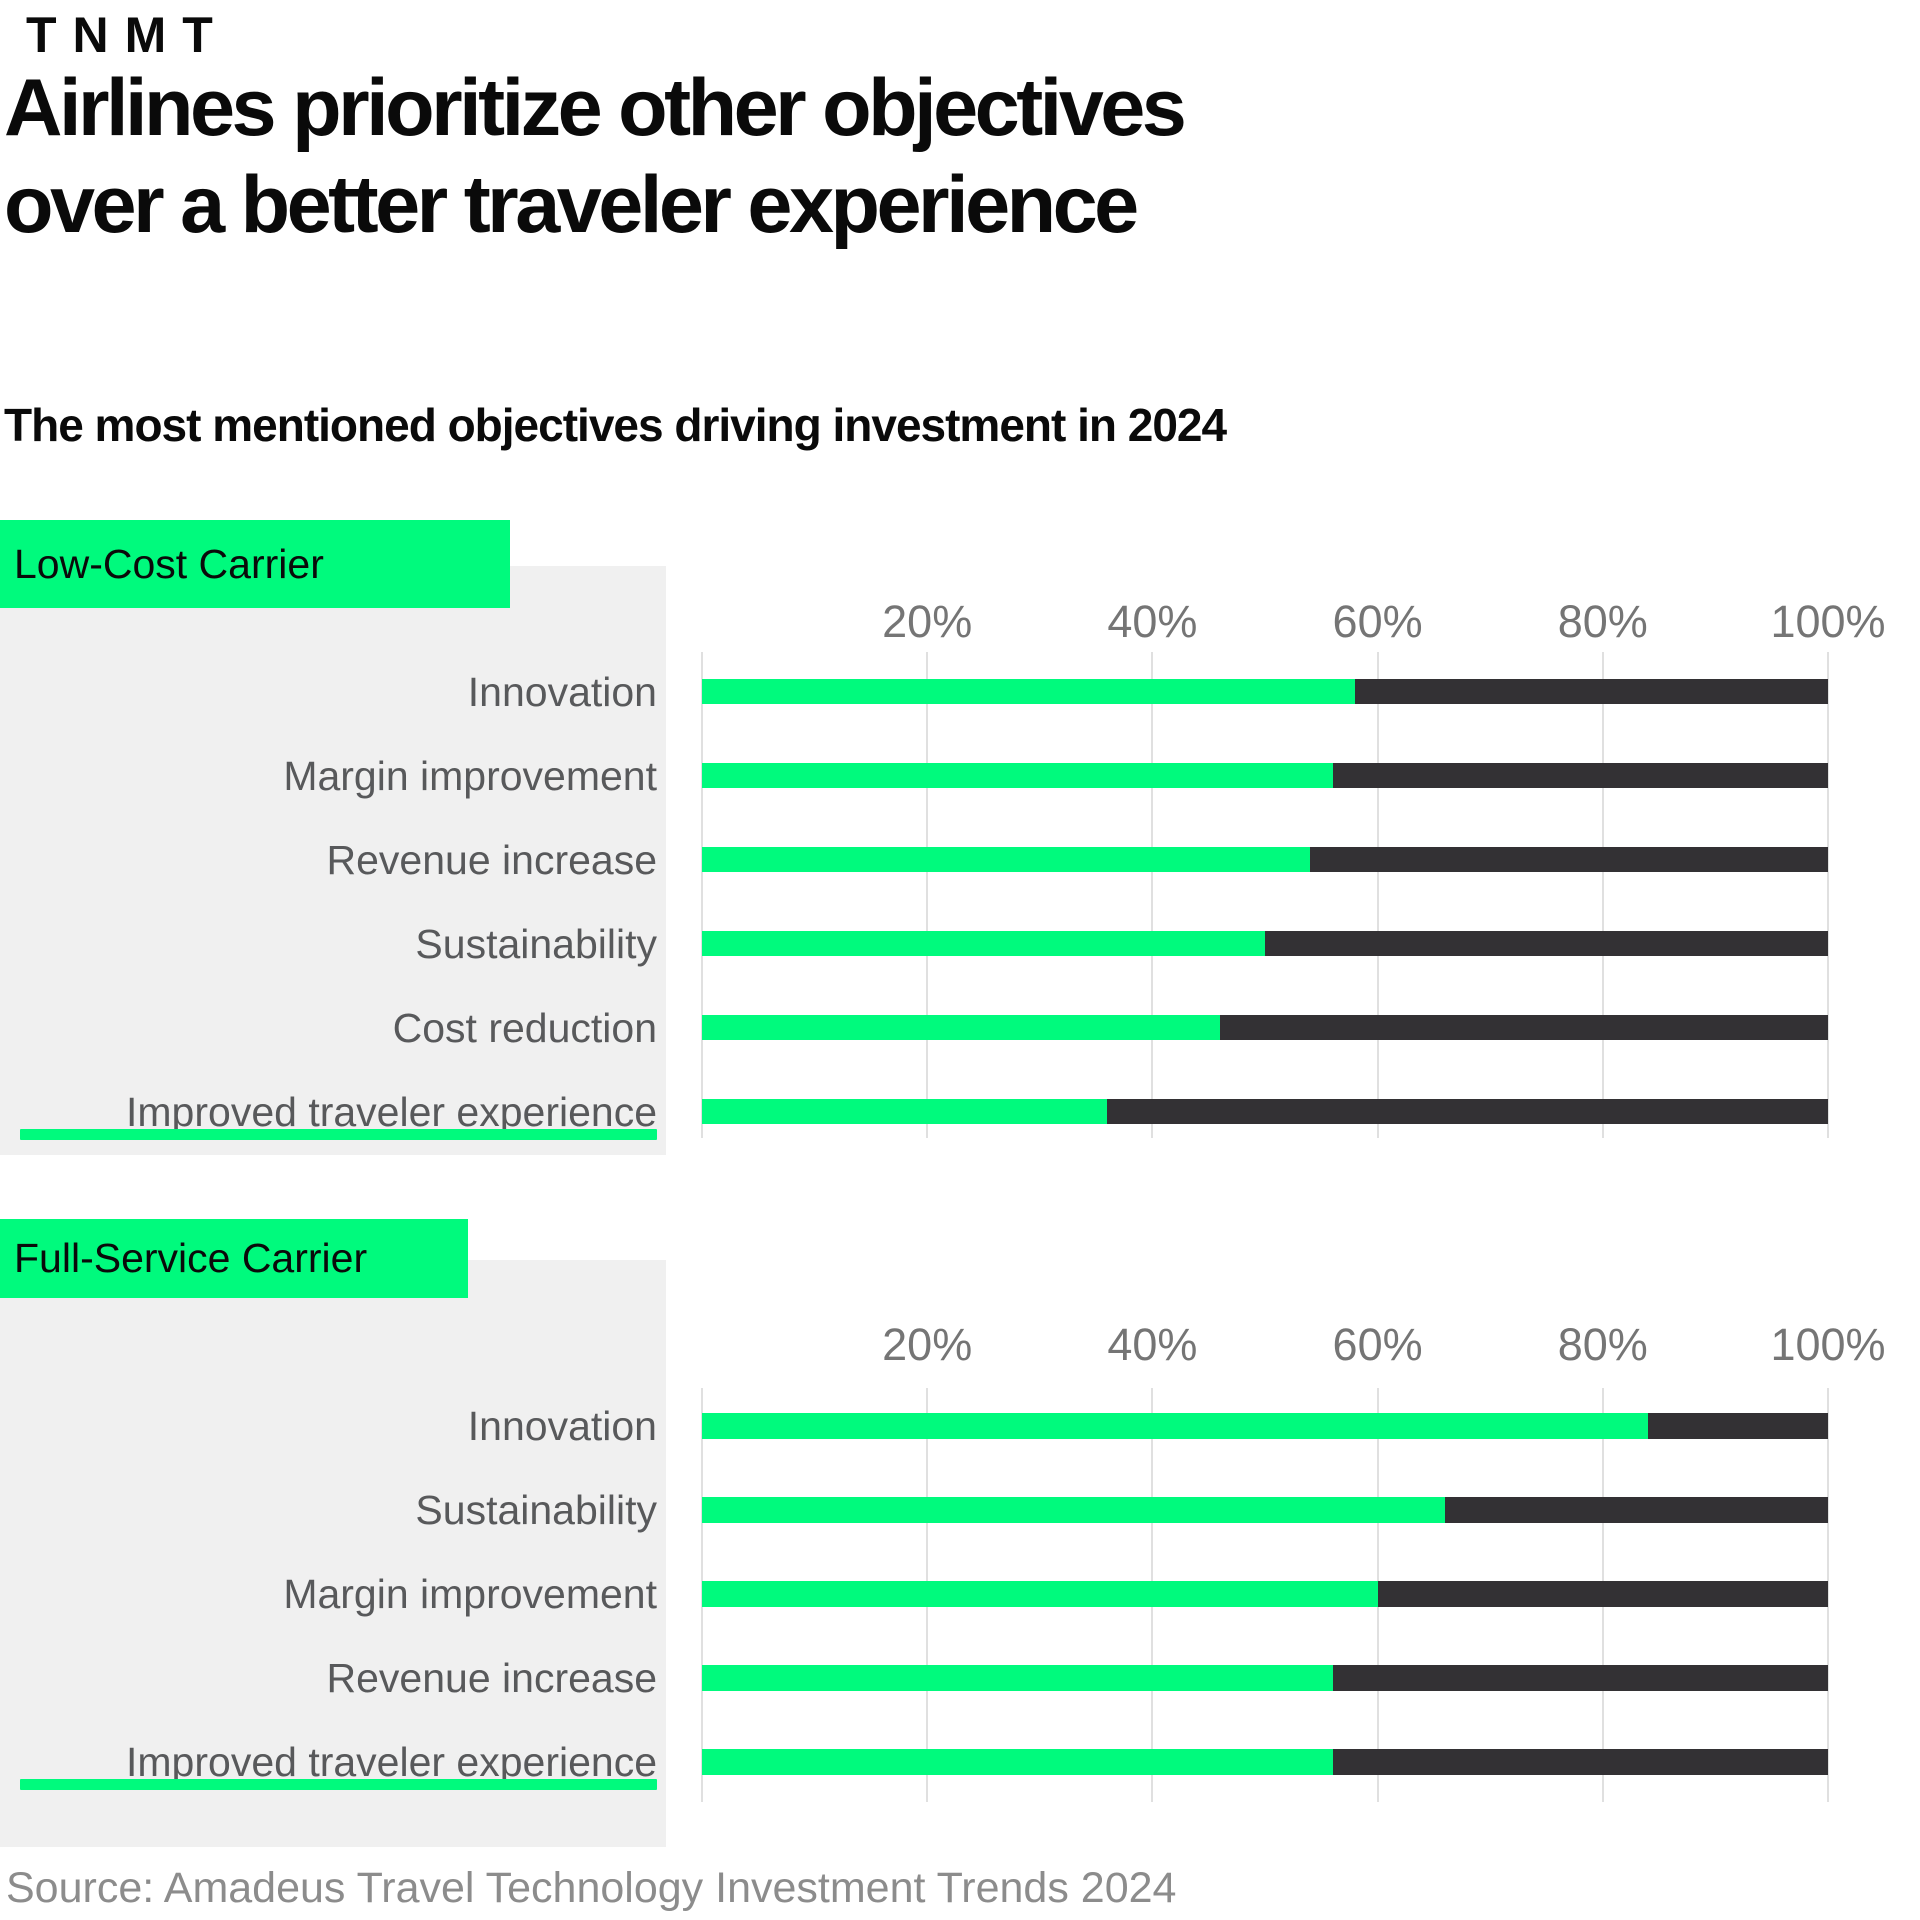 The width and height of the screenshot is (1920, 1920). I want to click on tnmt-logo: TNMT, so click(144, 35).